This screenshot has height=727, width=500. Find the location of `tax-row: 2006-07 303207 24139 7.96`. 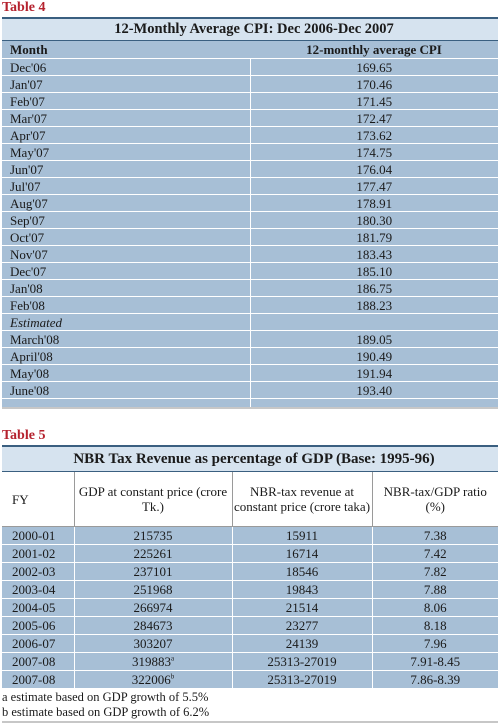

tax-row: 2006-07 303207 24139 7.96 is located at coordinates (250, 643).